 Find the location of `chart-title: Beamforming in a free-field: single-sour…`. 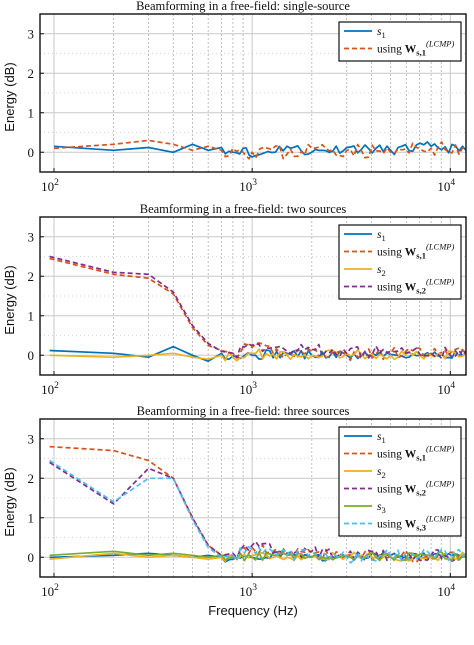

chart-title: Beamforming in a free-field: single-sour… is located at coordinates (243, 6).